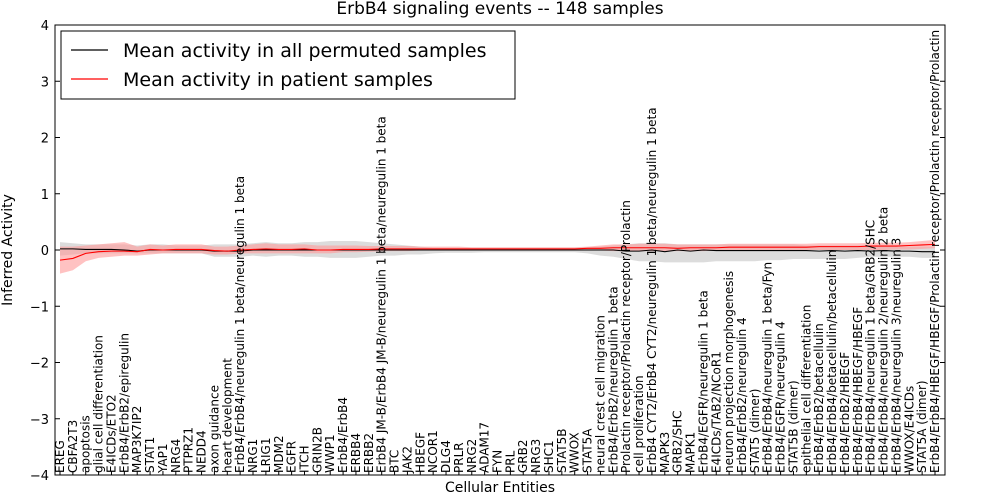  I want to click on x-tick-label: ErbB4/ErbB4/neuregulin 1 beta/Fyn, so click(768, 367).